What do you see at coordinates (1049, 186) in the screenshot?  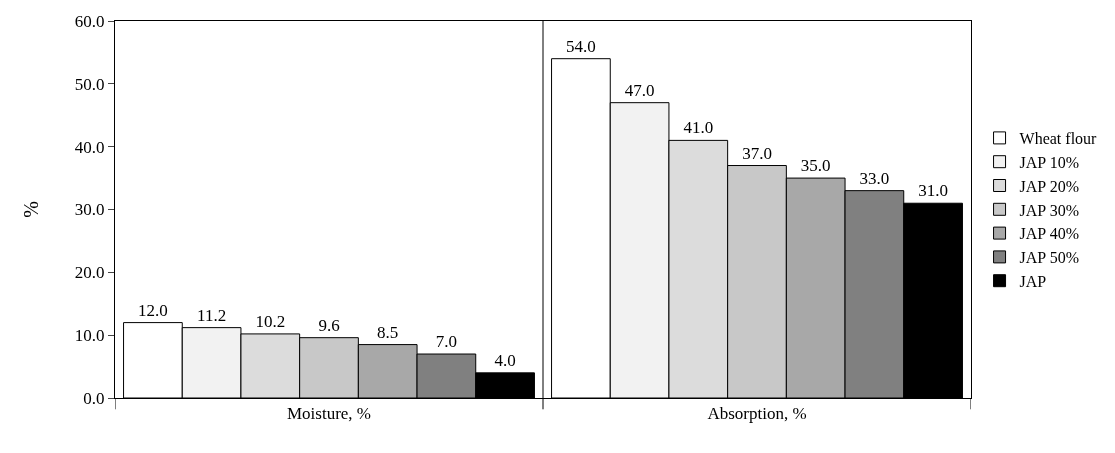 I see `legend-label: JAP 20%` at bounding box center [1049, 186].